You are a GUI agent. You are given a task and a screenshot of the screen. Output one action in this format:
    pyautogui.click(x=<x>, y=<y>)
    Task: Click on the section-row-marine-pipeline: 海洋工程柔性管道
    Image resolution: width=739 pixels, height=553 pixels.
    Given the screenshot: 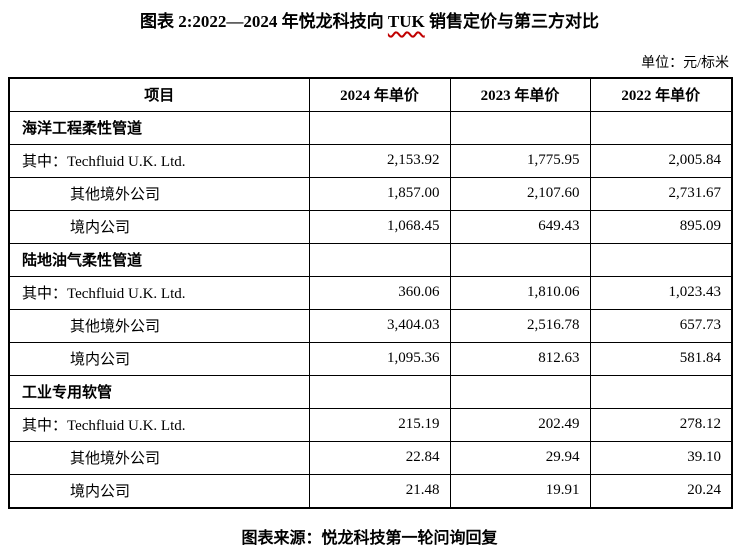 What is the action you would take?
    pyautogui.click(x=370, y=127)
    